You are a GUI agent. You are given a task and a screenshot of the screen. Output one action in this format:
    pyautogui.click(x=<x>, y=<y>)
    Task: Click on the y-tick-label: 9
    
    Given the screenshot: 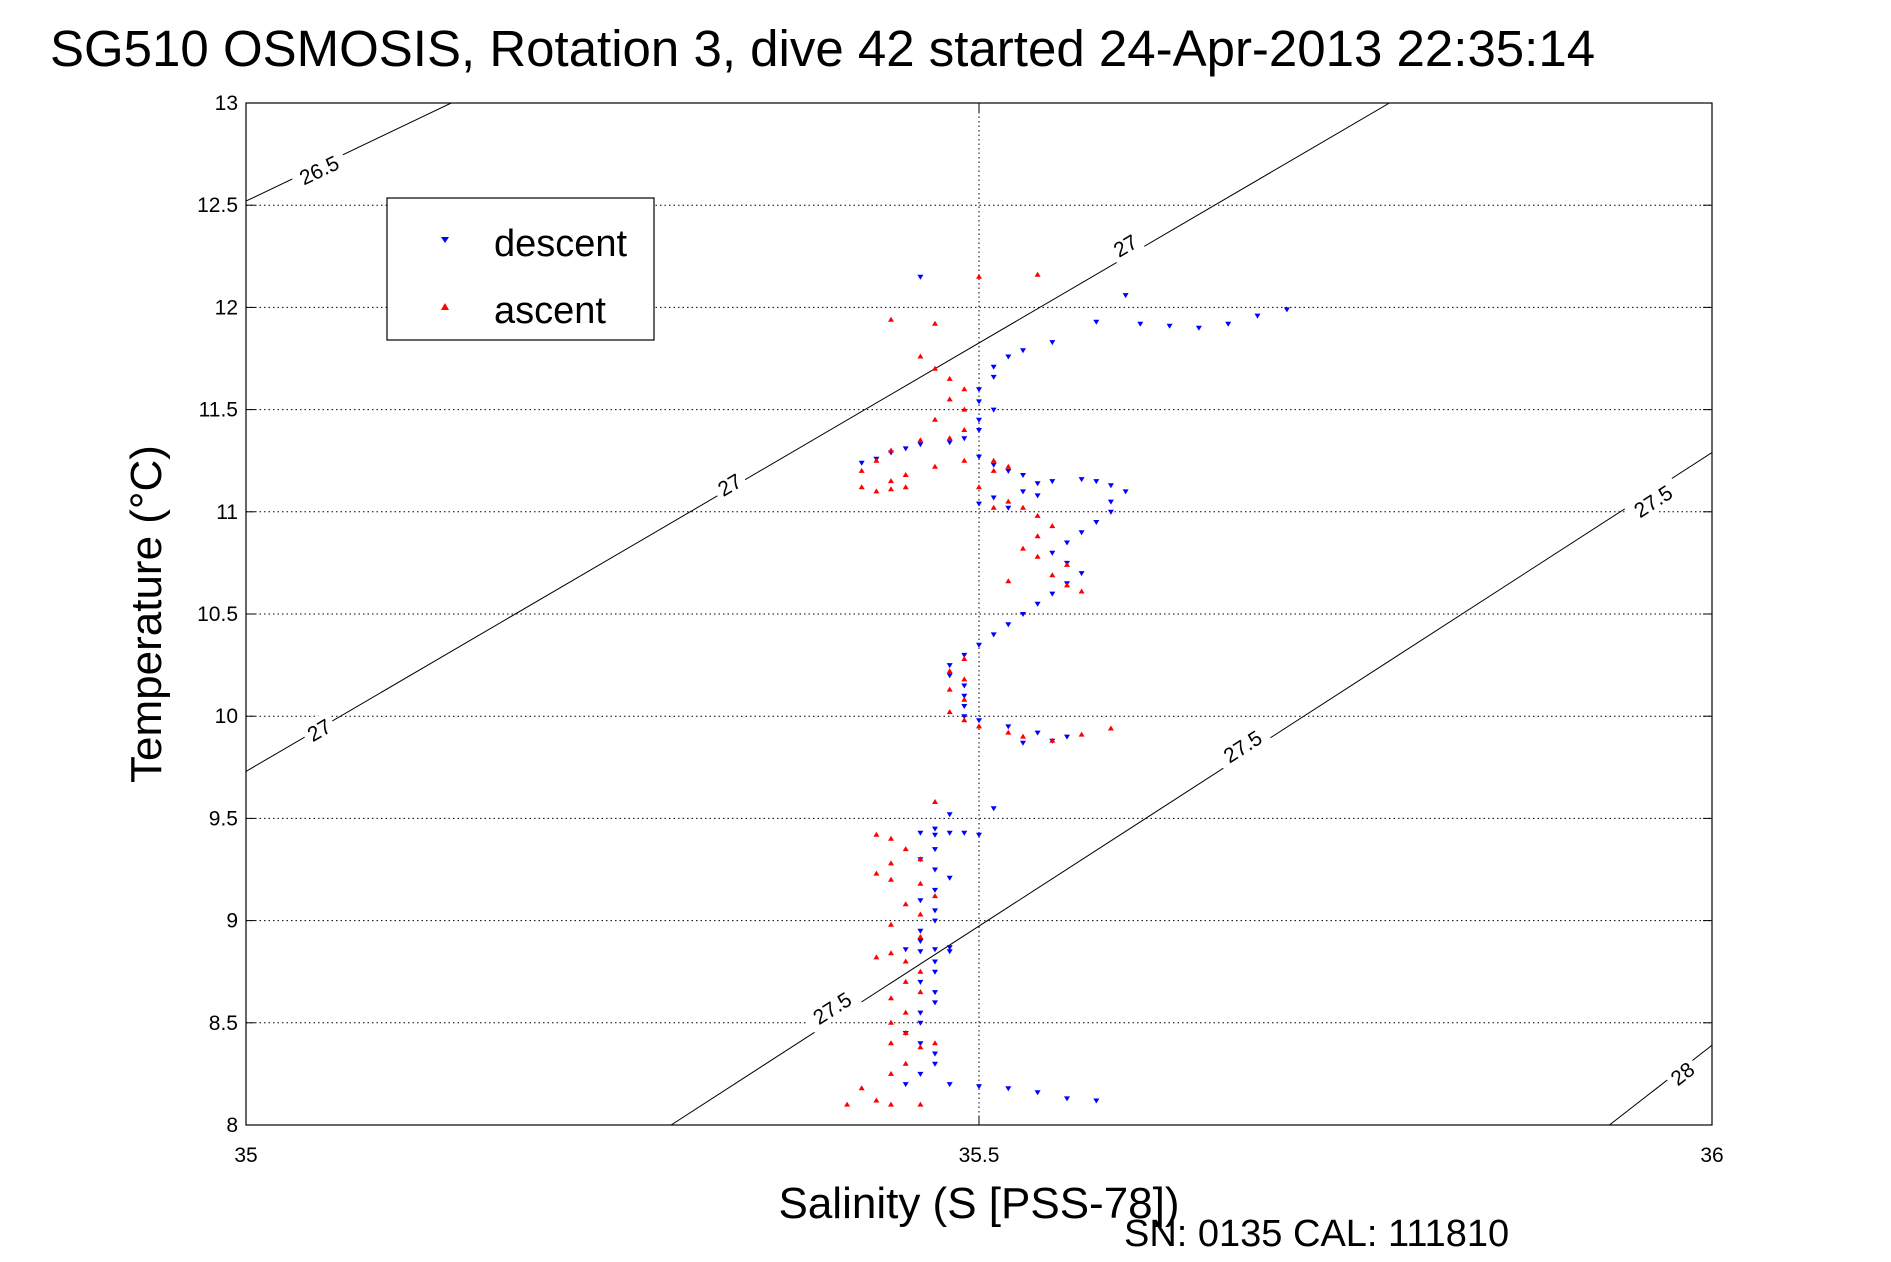 What is the action you would take?
    pyautogui.click(x=232, y=921)
    